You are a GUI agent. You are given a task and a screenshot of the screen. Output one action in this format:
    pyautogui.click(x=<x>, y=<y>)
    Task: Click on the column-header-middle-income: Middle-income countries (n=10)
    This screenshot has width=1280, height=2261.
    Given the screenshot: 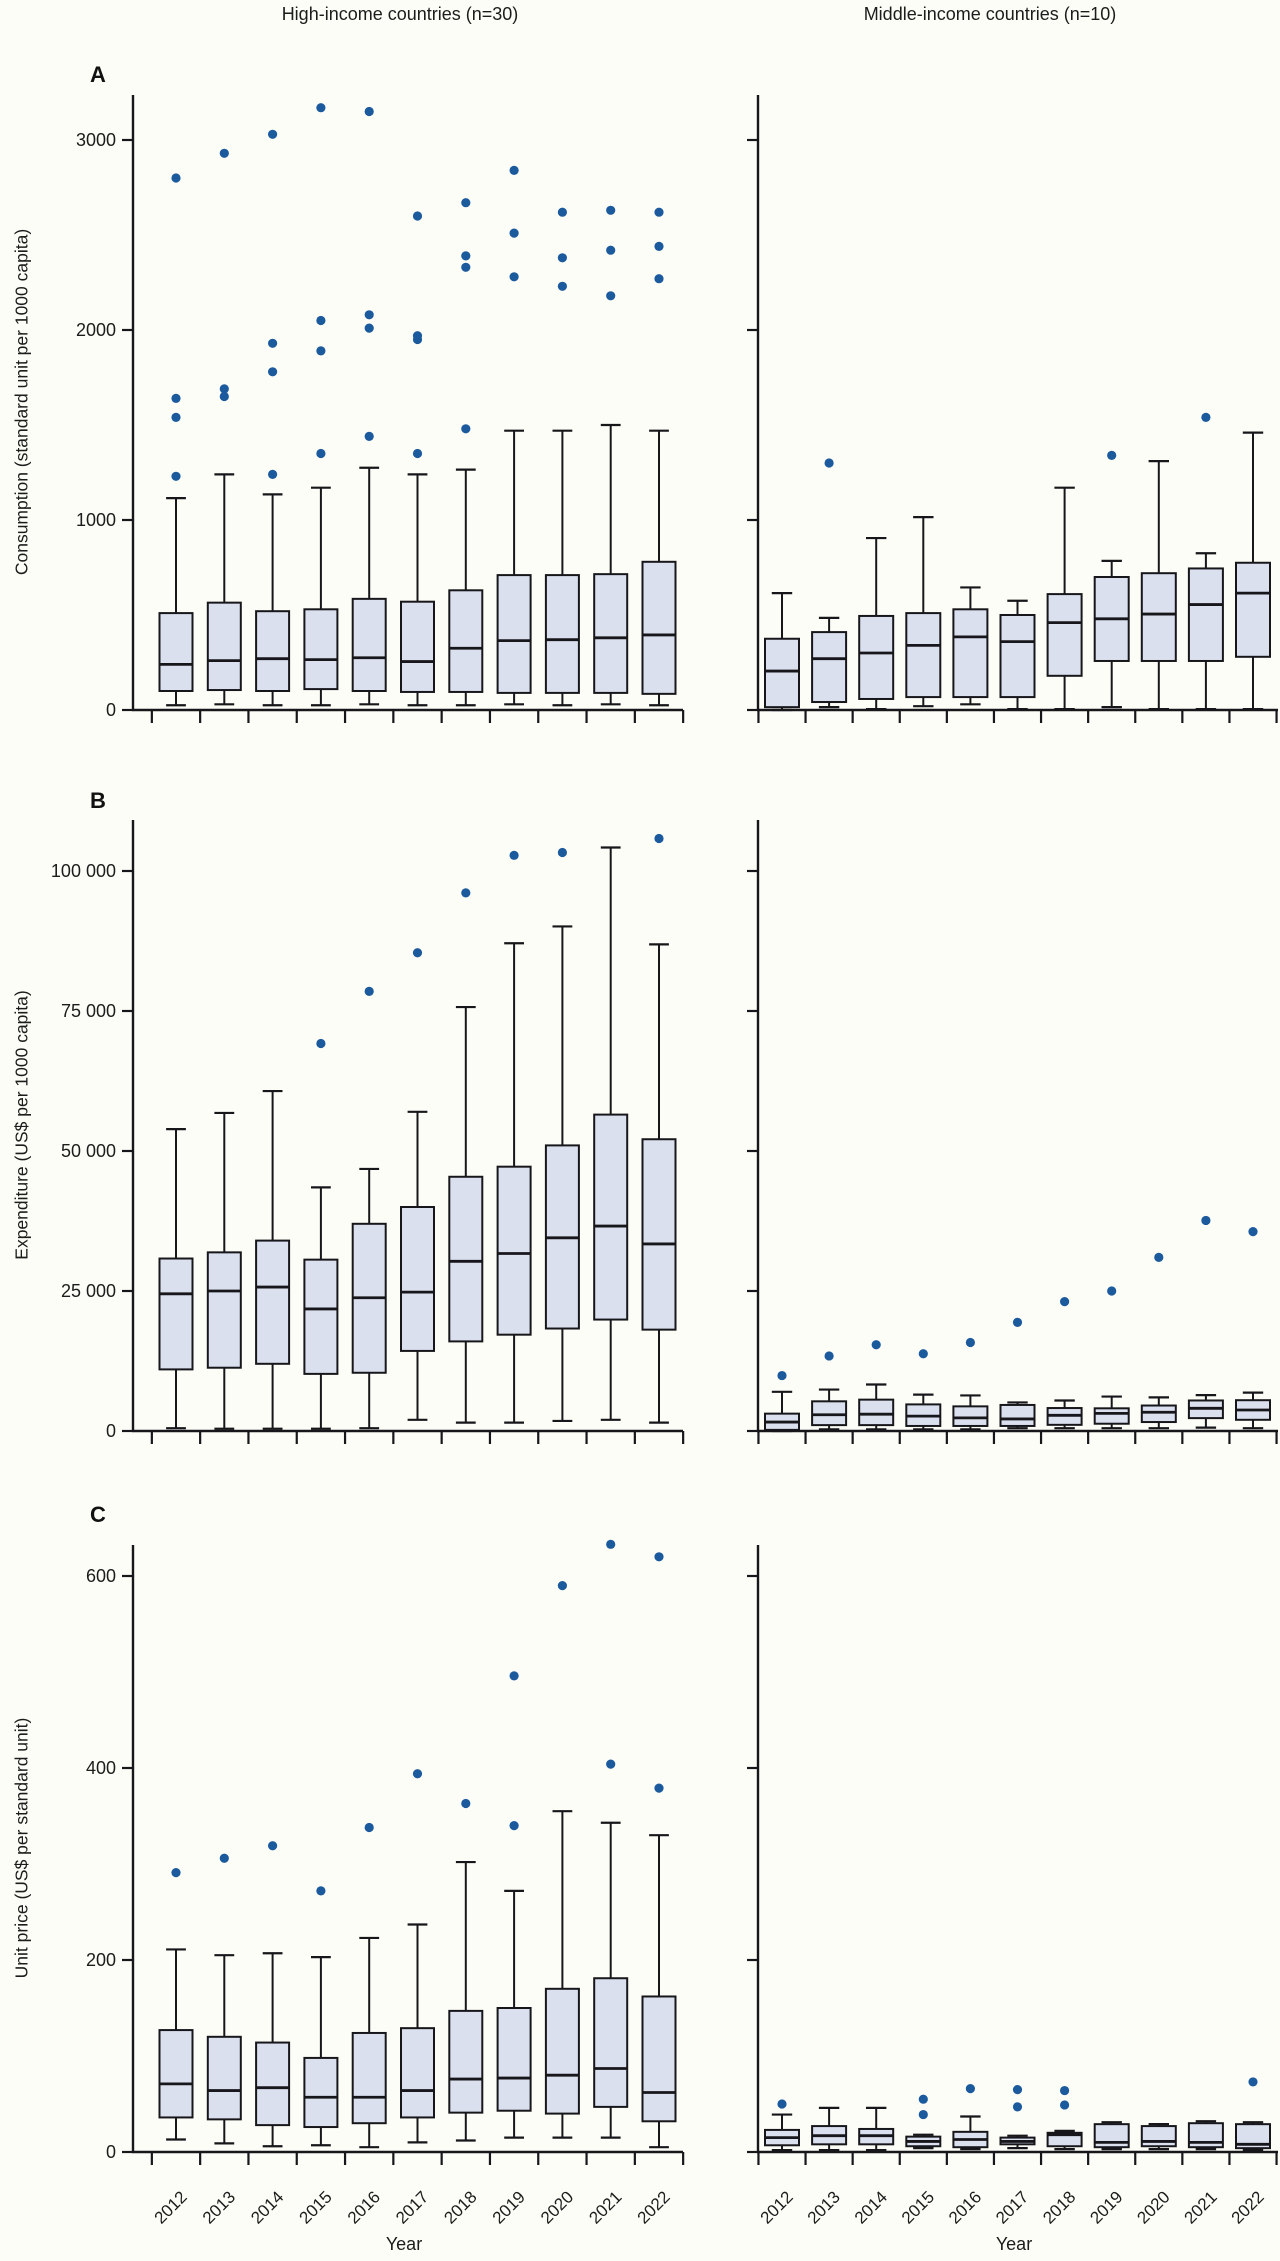 What is the action you would take?
    pyautogui.click(x=990, y=14)
    